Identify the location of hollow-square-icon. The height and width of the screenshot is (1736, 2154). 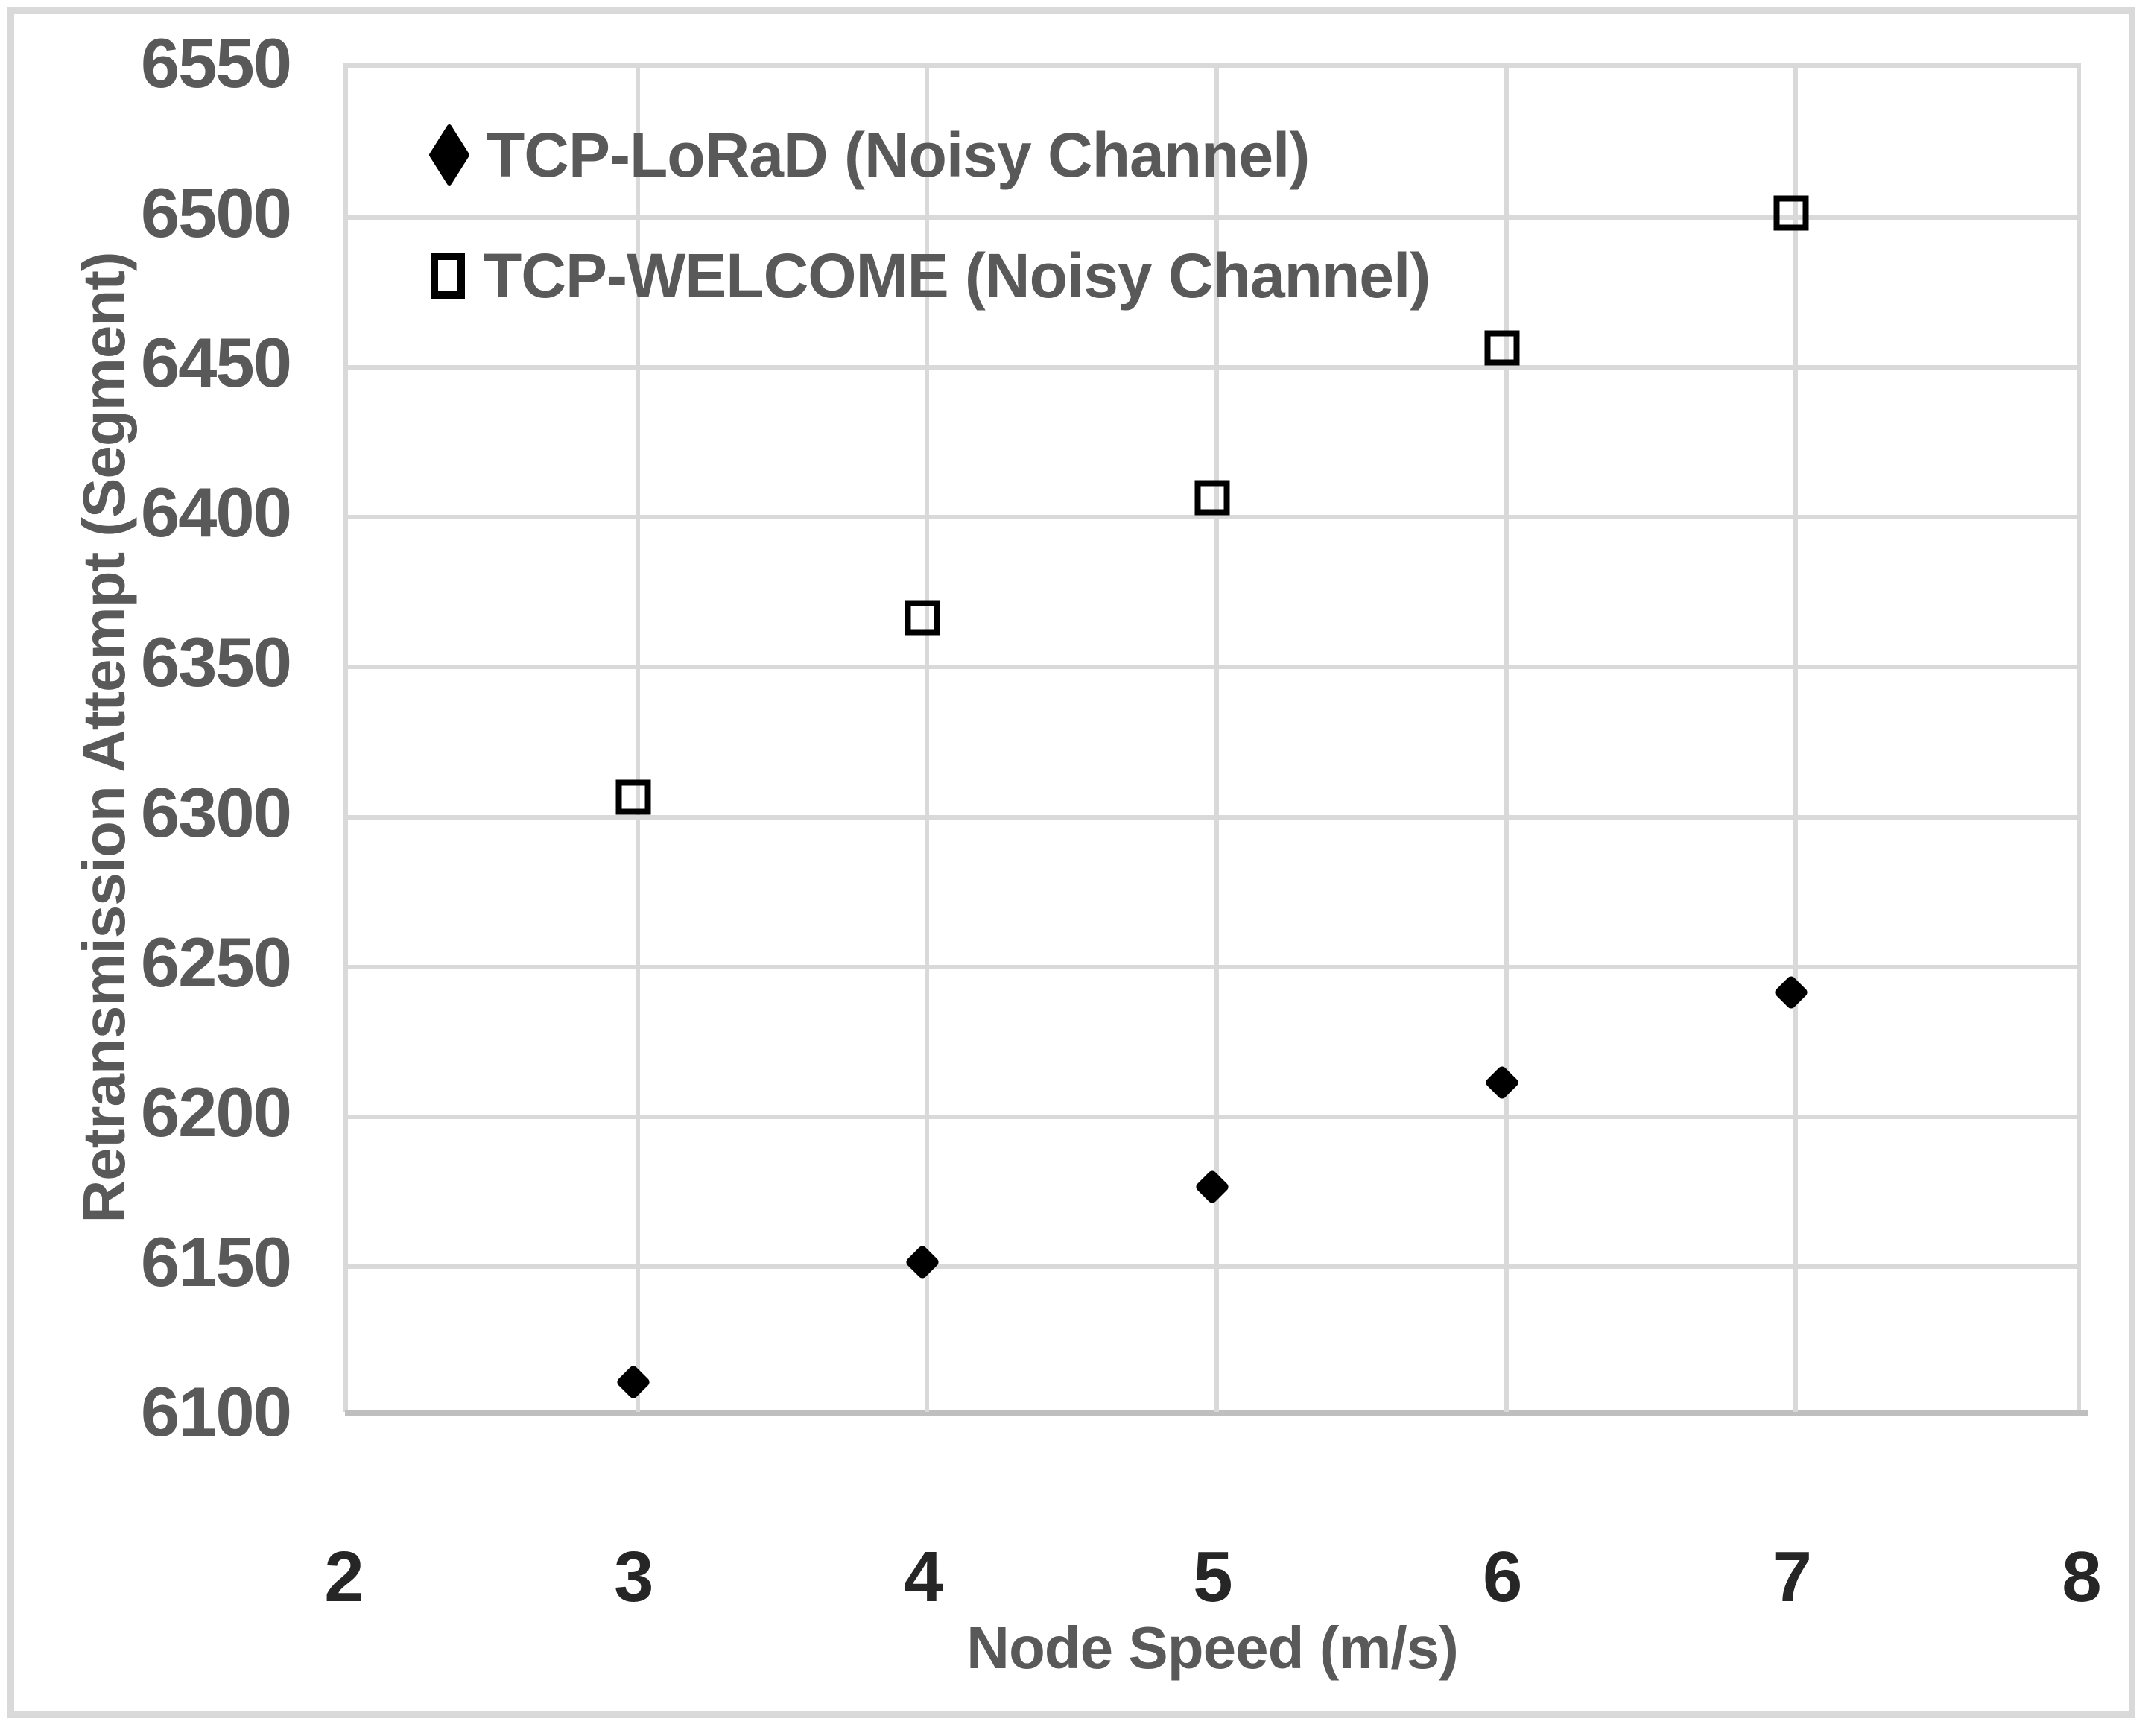
(448, 276).